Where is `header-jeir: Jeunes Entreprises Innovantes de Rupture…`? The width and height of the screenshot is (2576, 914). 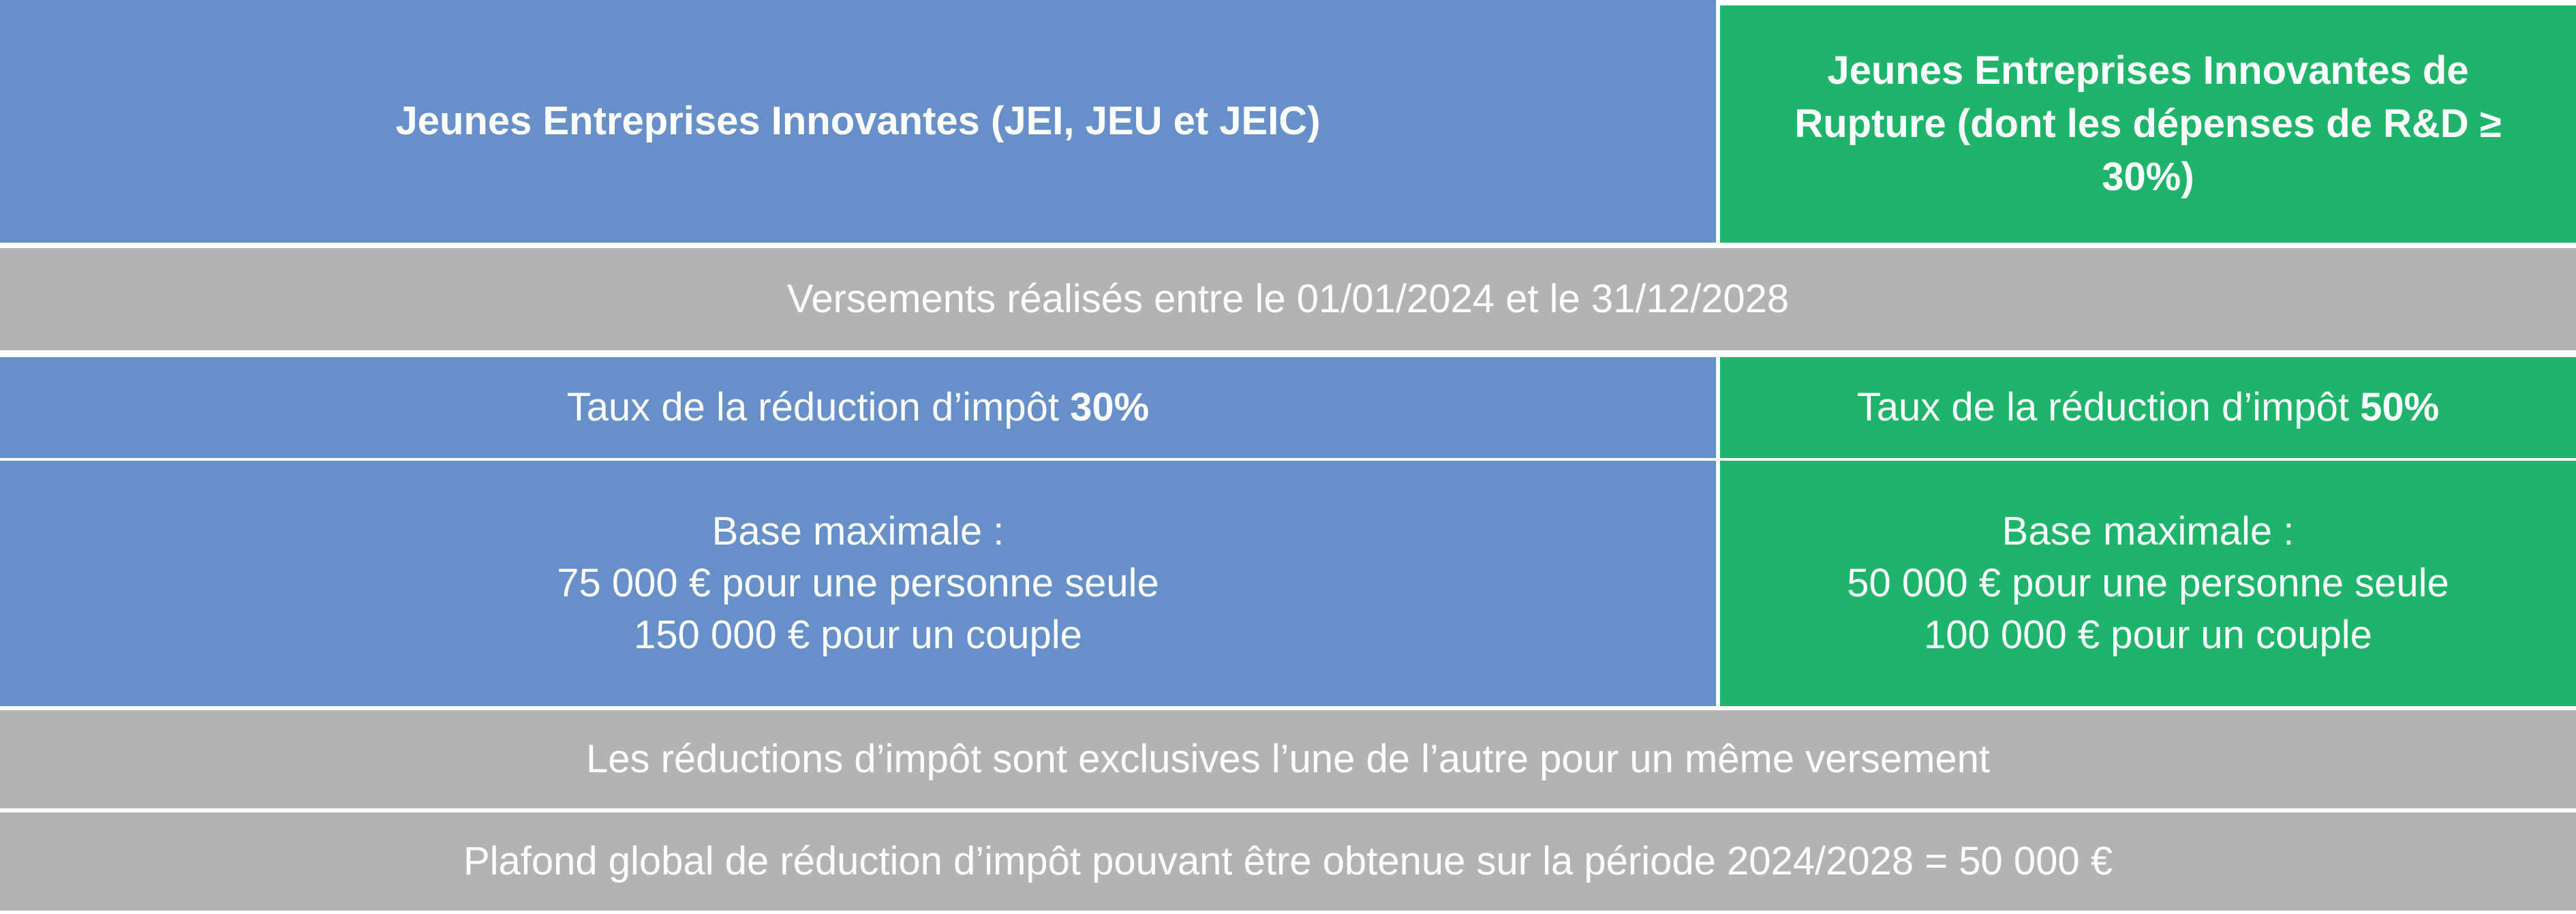 header-jeir: Jeunes Entreprises Innovantes de Rupture… is located at coordinates (2148, 124).